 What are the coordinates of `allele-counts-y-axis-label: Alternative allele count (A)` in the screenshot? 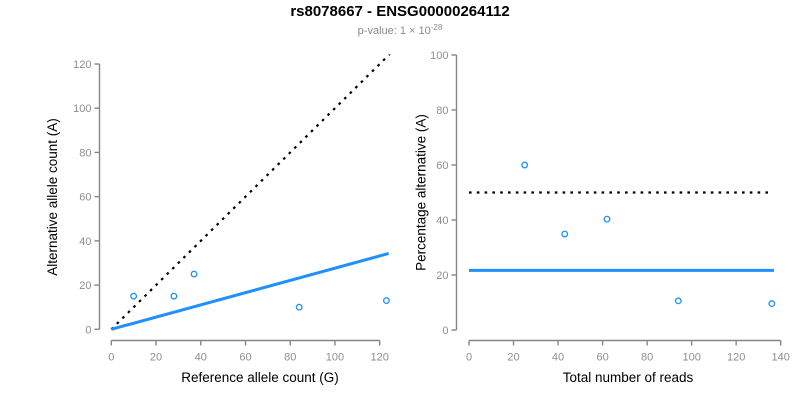 It's located at (52, 197).